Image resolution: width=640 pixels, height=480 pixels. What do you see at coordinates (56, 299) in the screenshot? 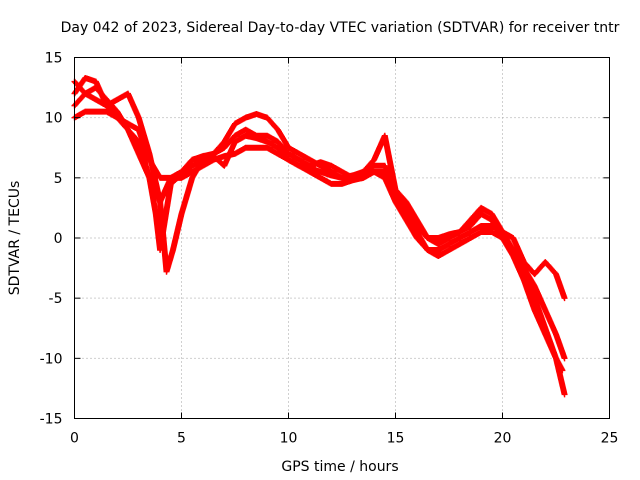
I see `y-tick-label: -5` at bounding box center [56, 299].